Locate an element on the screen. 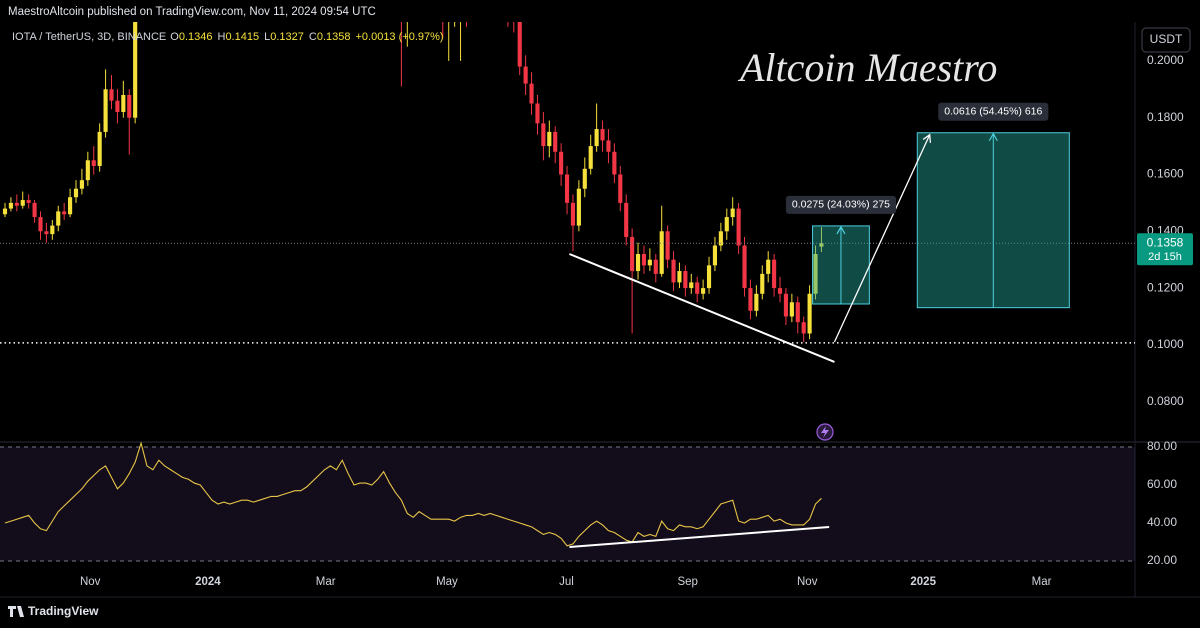  rsi-tick-label: 40.00 is located at coordinates (1162, 522).